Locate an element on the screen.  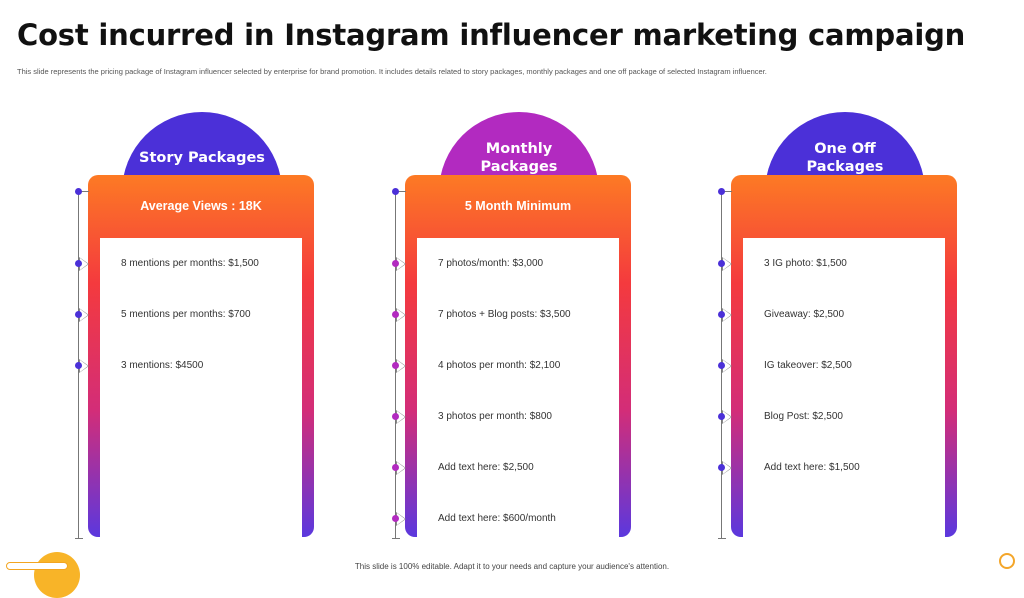
list-item-text: Add text here: $1,500 is located at coordinates (812, 467).